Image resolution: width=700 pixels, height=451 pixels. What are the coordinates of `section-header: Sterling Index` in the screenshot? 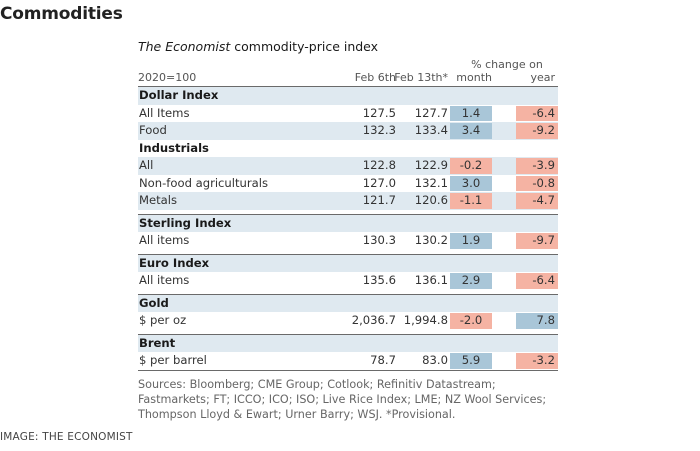 It's located at (348, 223).